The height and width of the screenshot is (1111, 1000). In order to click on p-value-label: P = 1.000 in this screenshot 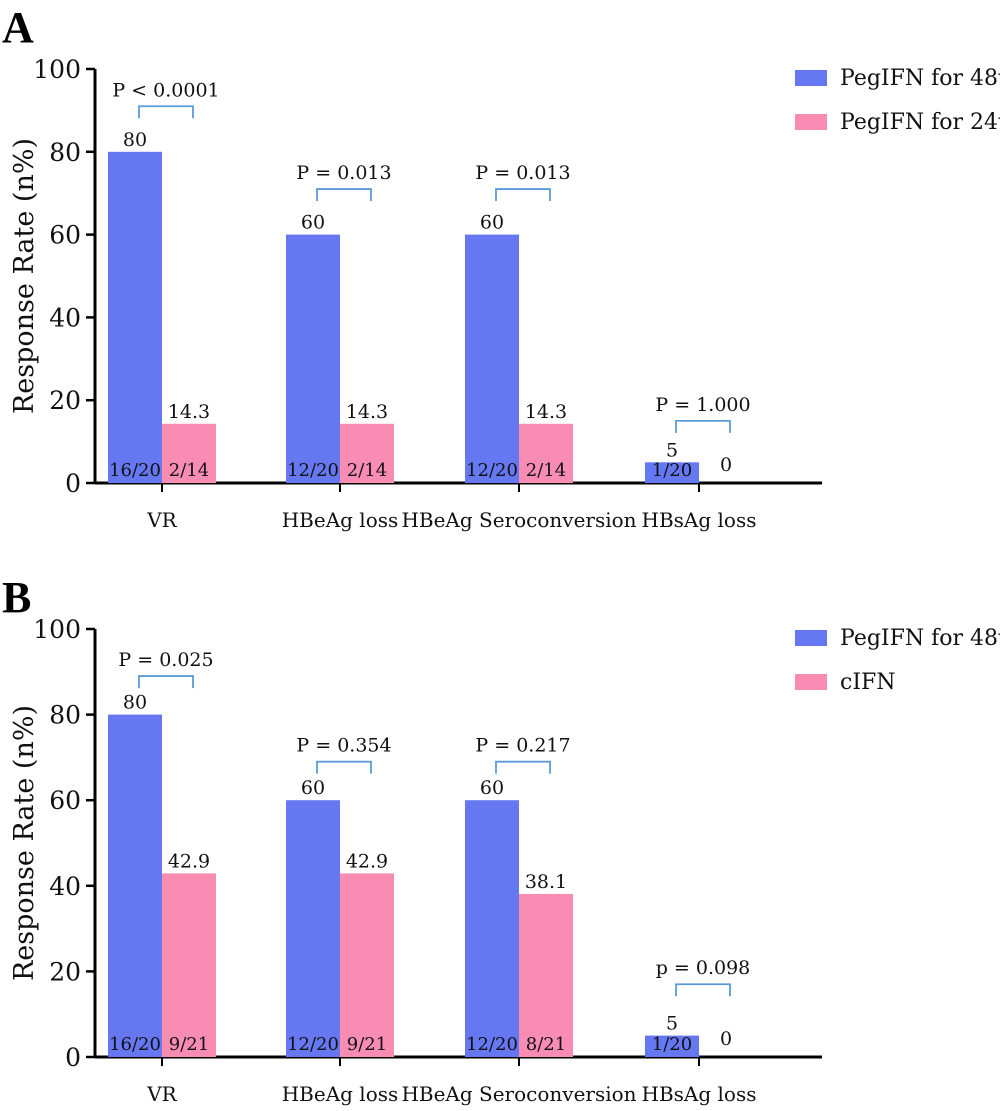, I will do `click(702, 405)`.